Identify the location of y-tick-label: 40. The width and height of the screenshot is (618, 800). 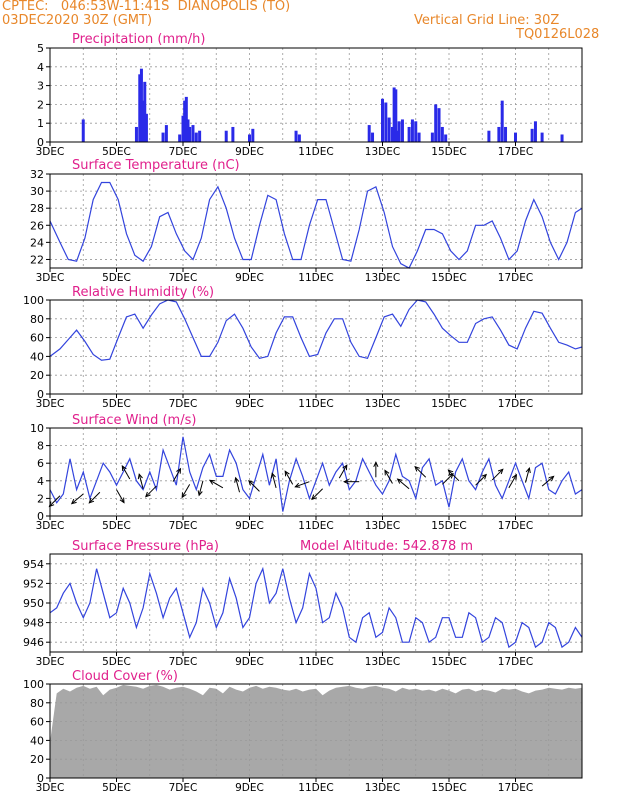
(37, 356).